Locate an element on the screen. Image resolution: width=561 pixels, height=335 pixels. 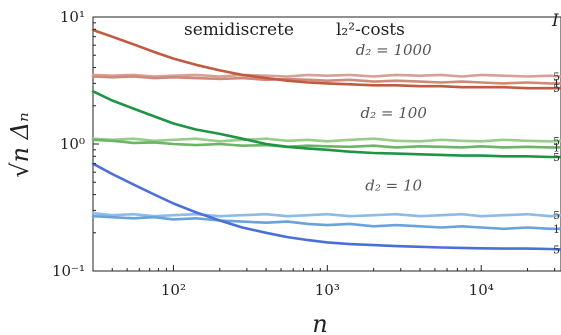
x-axis-title: n is located at coordinates (319, 322).